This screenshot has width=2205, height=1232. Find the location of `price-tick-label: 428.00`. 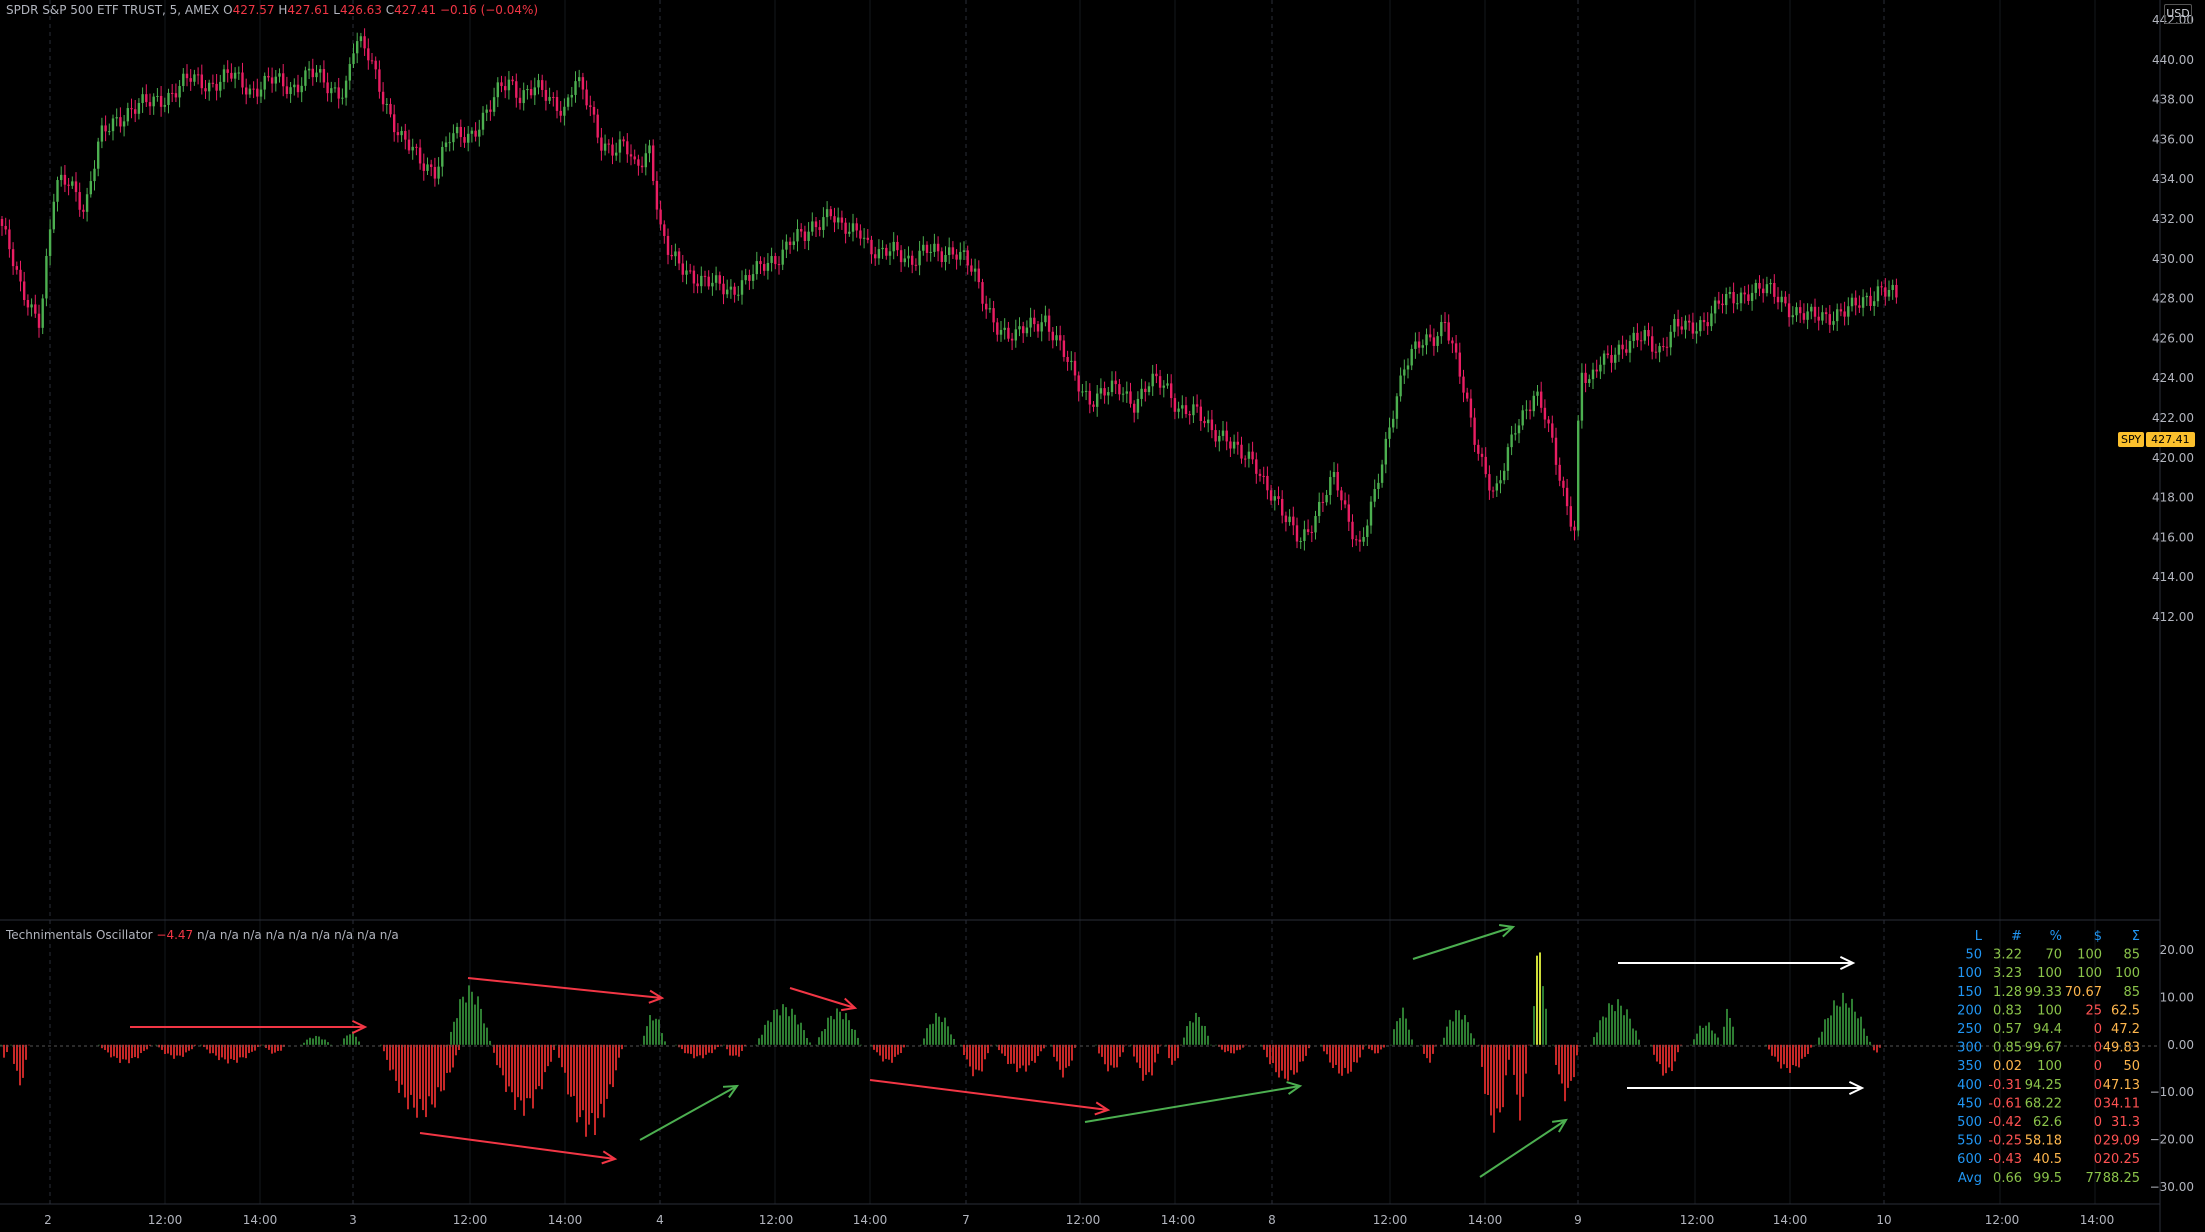

price-tick-label: 428.00 is located at coordinates (2173, 299).